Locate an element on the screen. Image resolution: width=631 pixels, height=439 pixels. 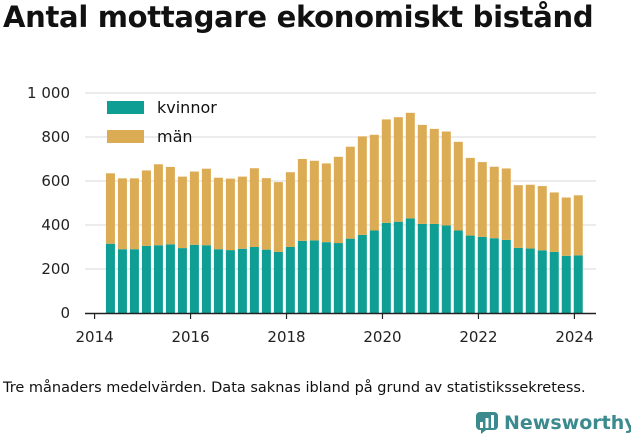
legend-label-man: män is located at coordinates (175, 136).